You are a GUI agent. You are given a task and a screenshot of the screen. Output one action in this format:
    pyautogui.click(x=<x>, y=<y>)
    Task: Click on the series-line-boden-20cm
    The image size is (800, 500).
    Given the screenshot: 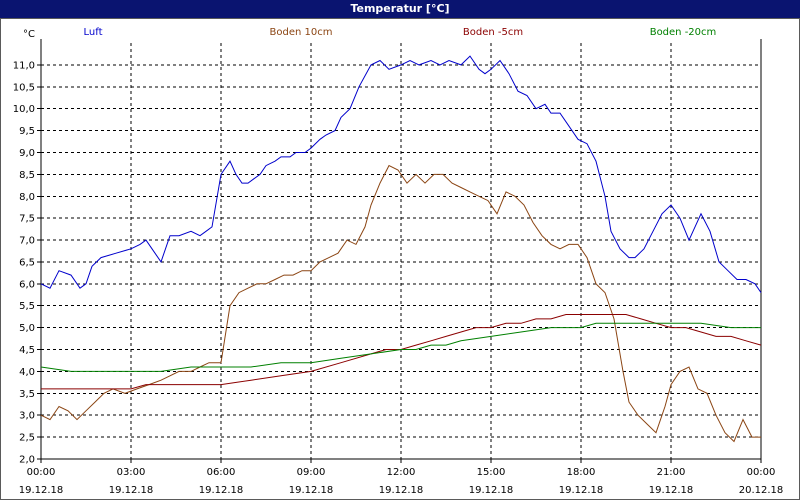 What is the action you would take?
    pyautogui.click(x=400, y=347)
    